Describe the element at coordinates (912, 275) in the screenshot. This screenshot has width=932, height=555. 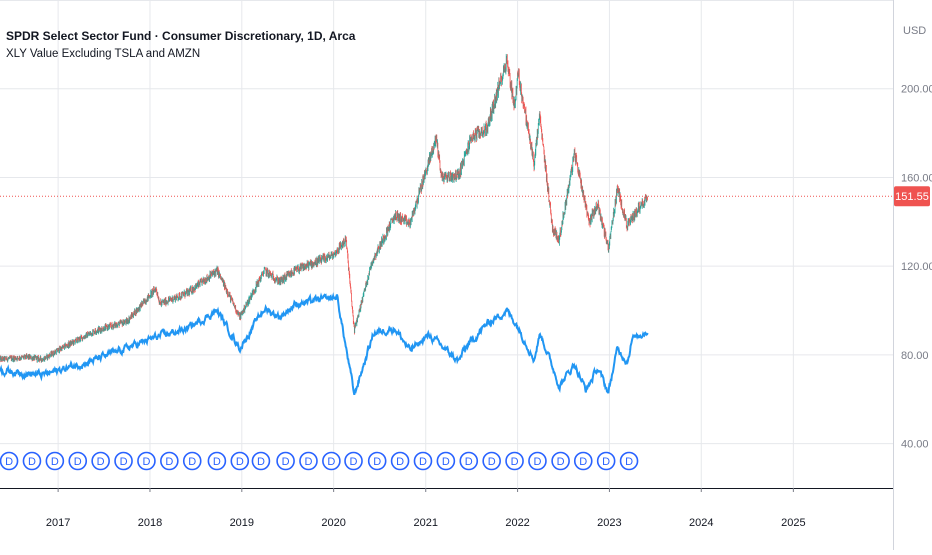
I see `price-axis` at that location.